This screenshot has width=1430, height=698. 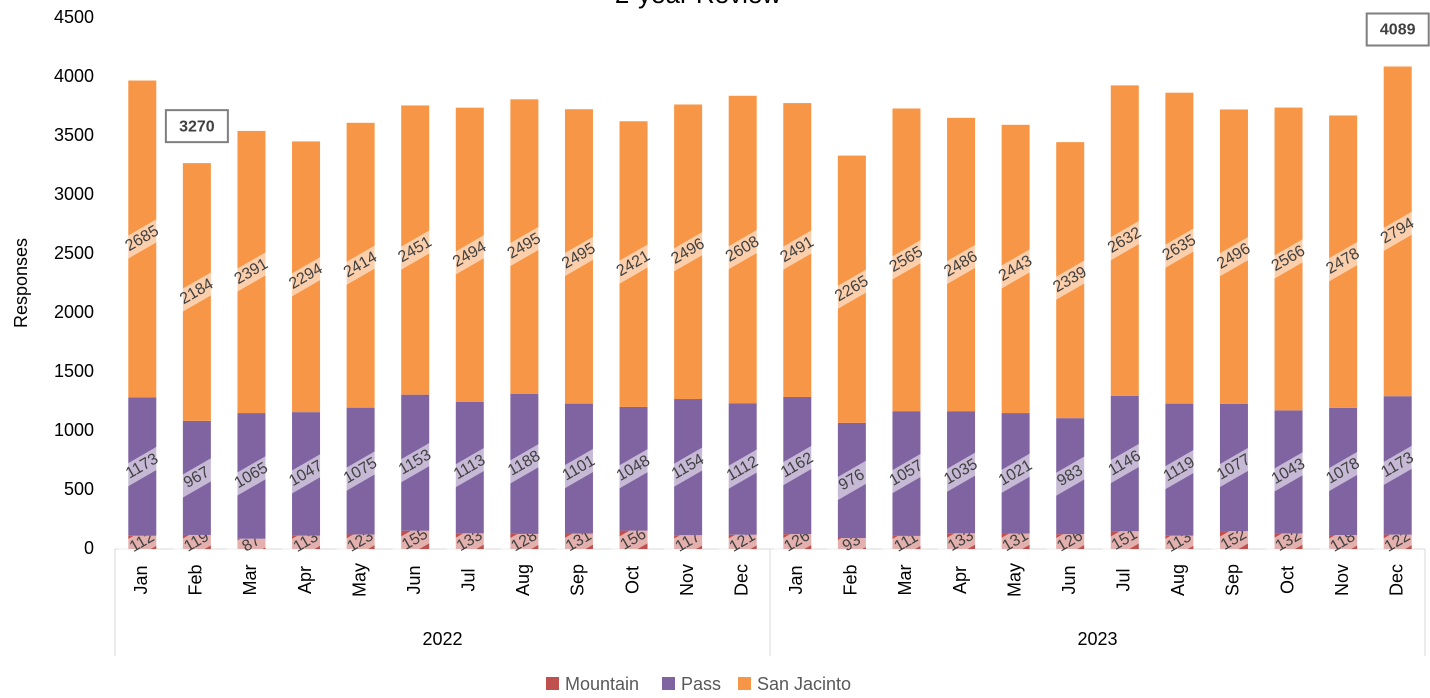 I want to click on legend-label: San Jacinto, so click(x=804, y=684).